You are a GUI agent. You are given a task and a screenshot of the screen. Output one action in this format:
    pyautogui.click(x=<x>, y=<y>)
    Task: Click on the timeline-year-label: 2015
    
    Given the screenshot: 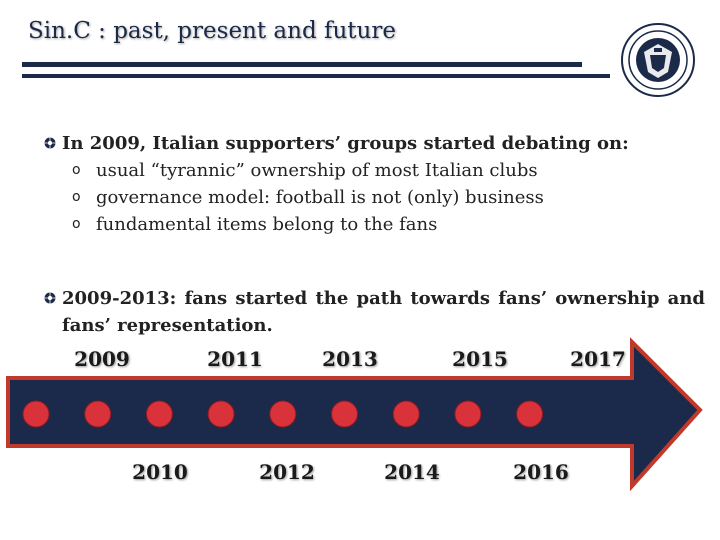 What is the action you would take?
    pyautogui.click(x=480, y=359)
    